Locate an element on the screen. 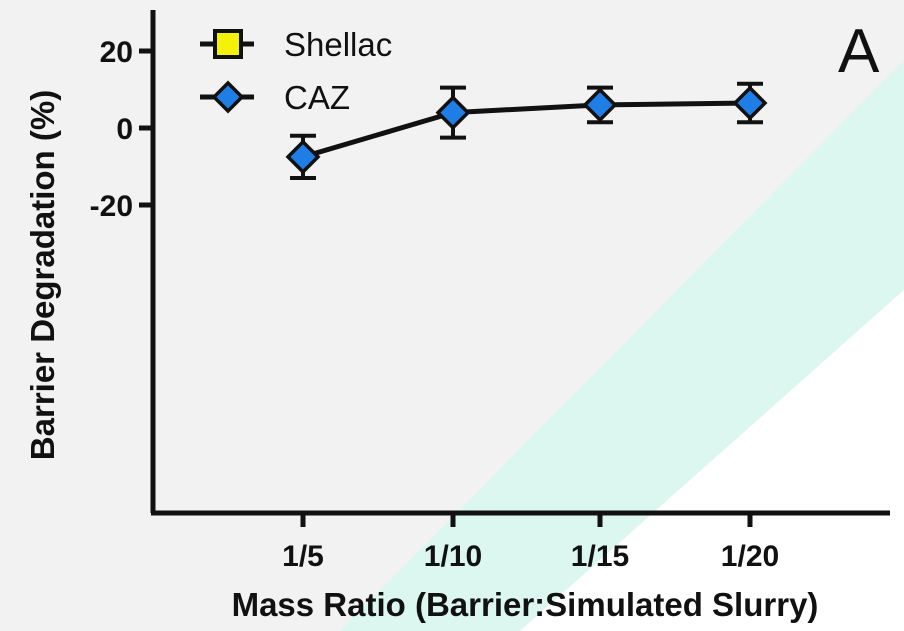 The width and height of the screenshot is (904, 631). y-tick-label: 0 is located at coordinates (124, 129).